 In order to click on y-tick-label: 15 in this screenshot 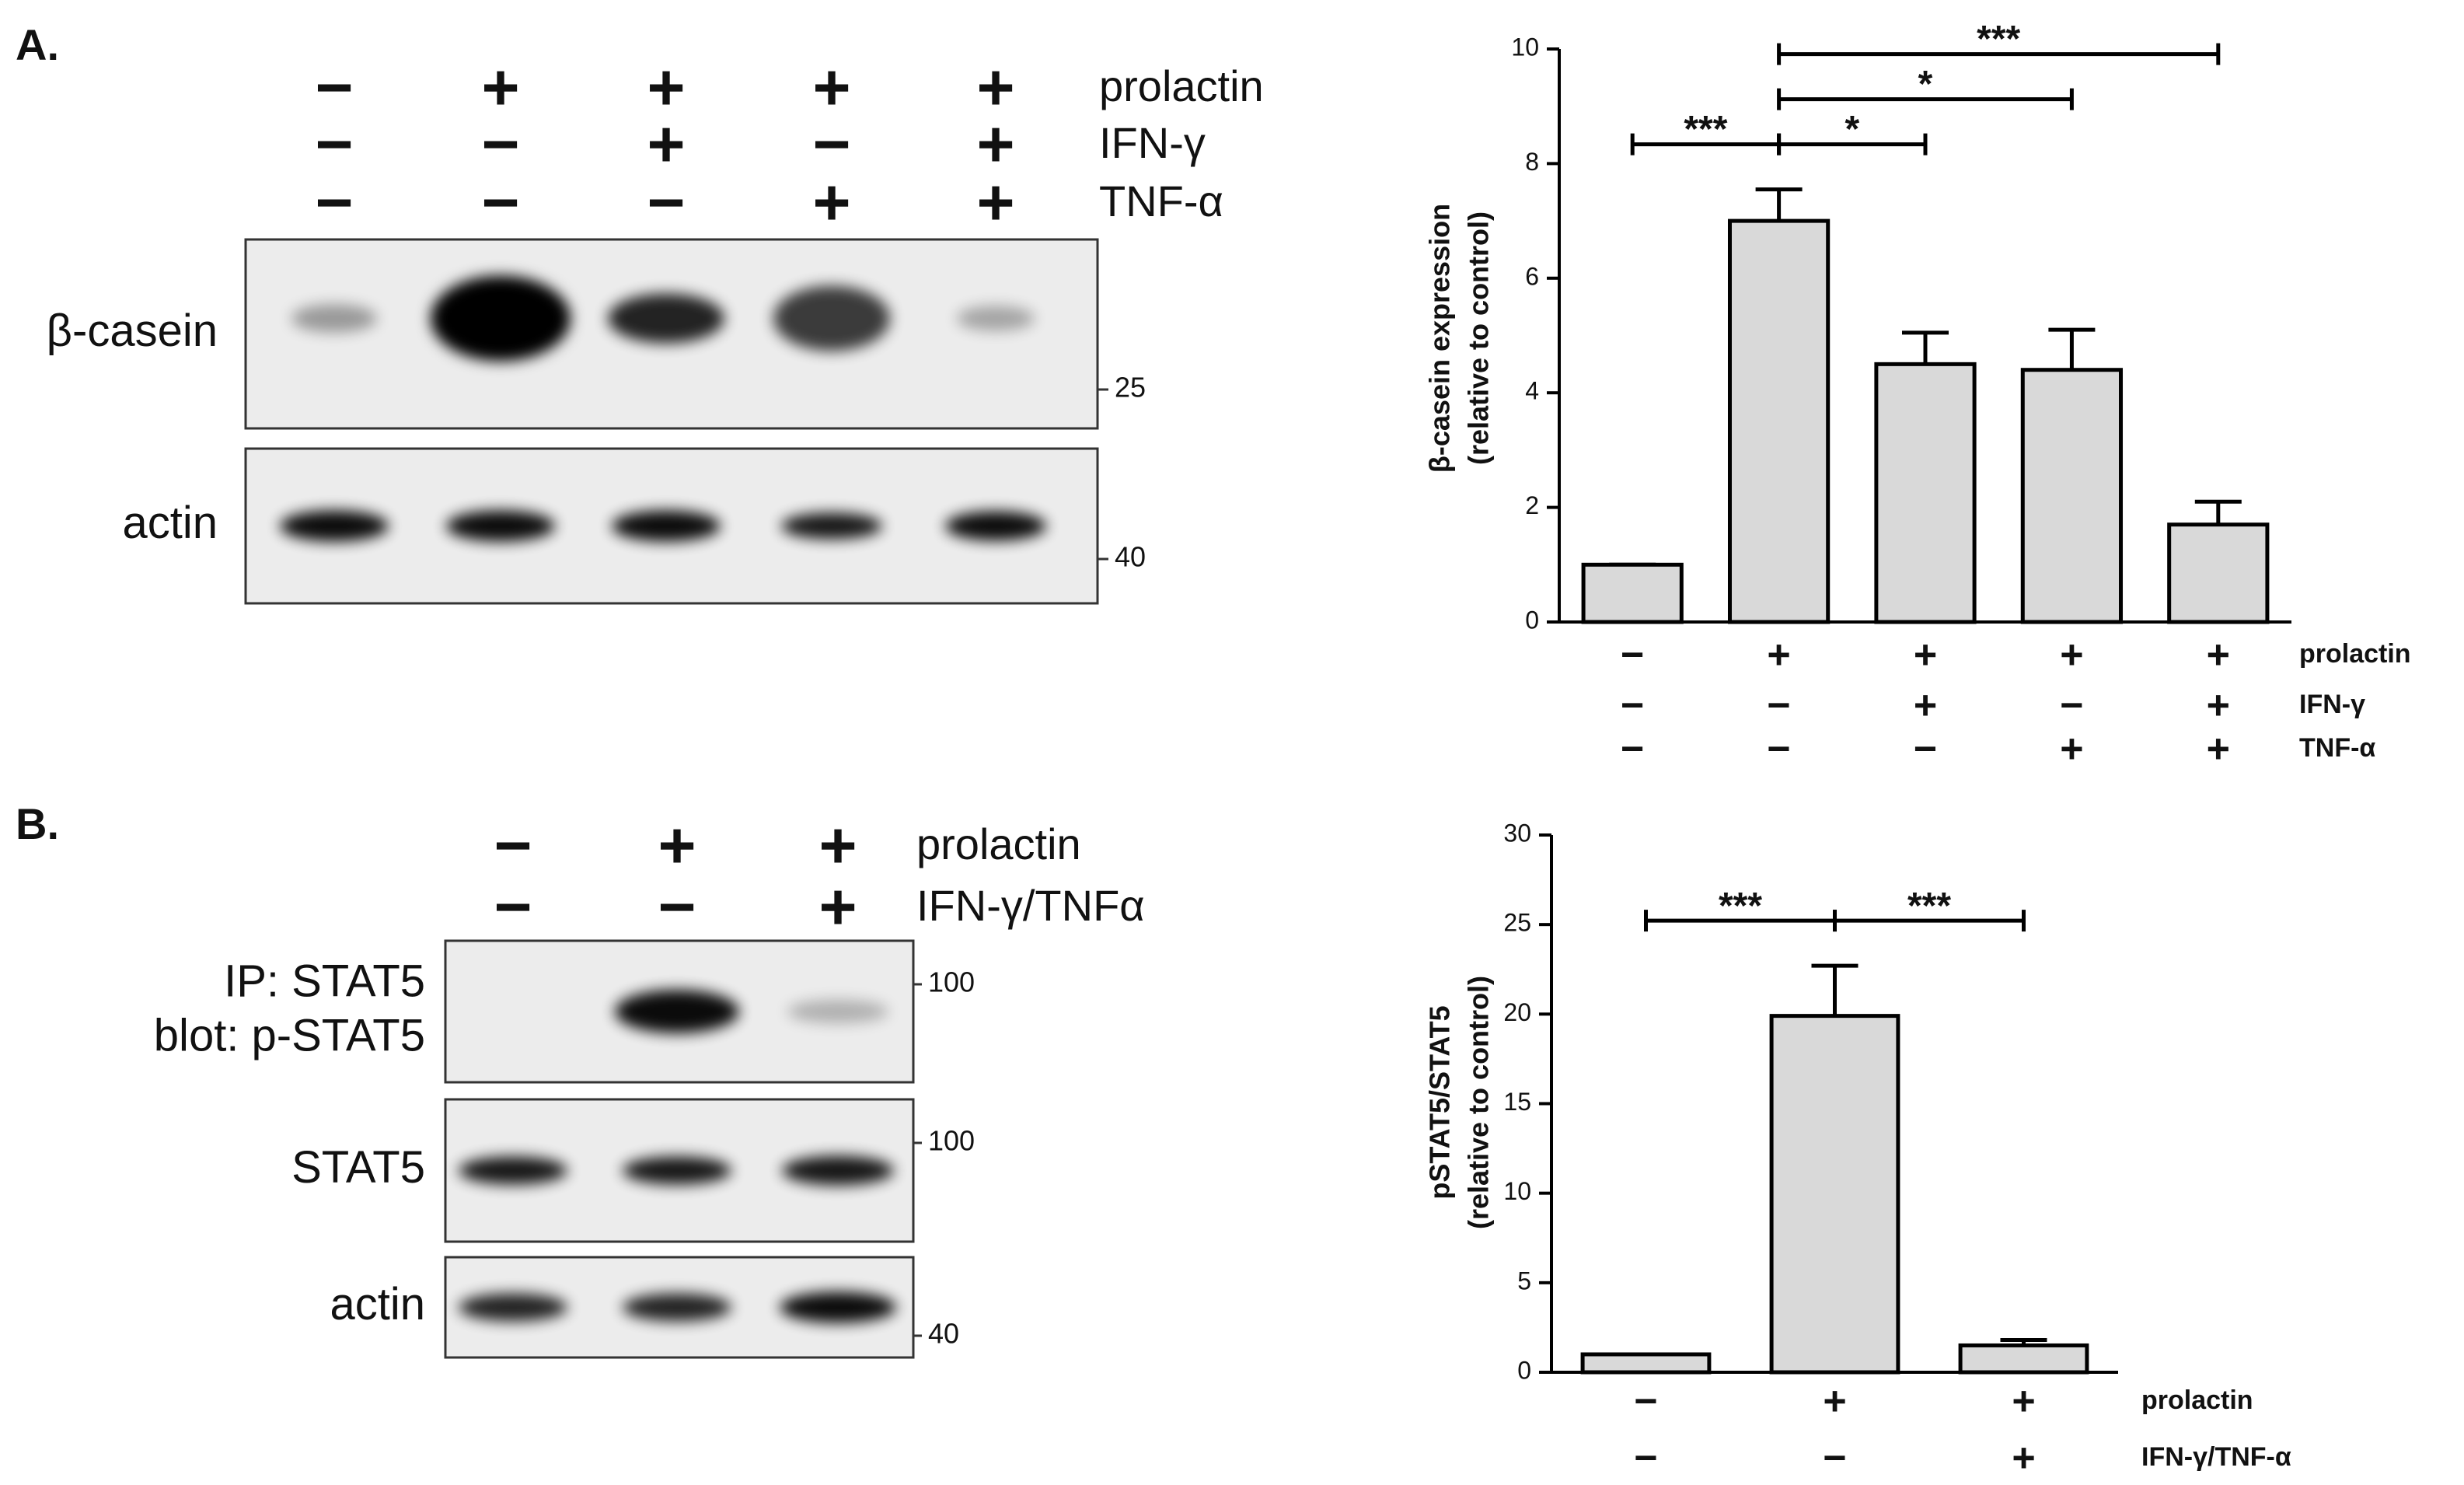, I will do `click(1517, 1102)`.